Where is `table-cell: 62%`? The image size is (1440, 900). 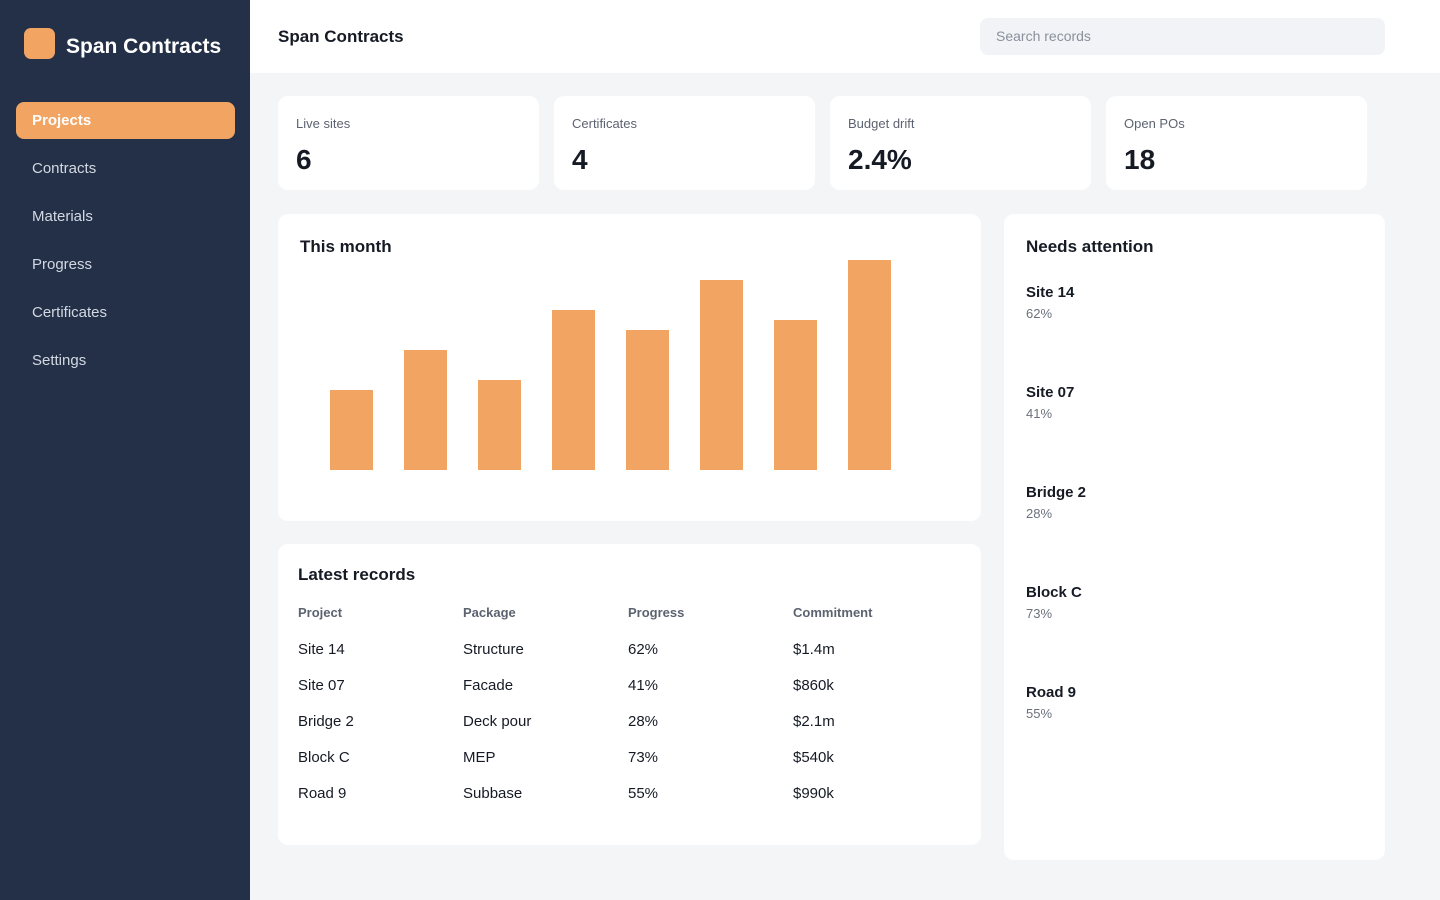
table-cell: 62% is located at coordinates (643, 649).